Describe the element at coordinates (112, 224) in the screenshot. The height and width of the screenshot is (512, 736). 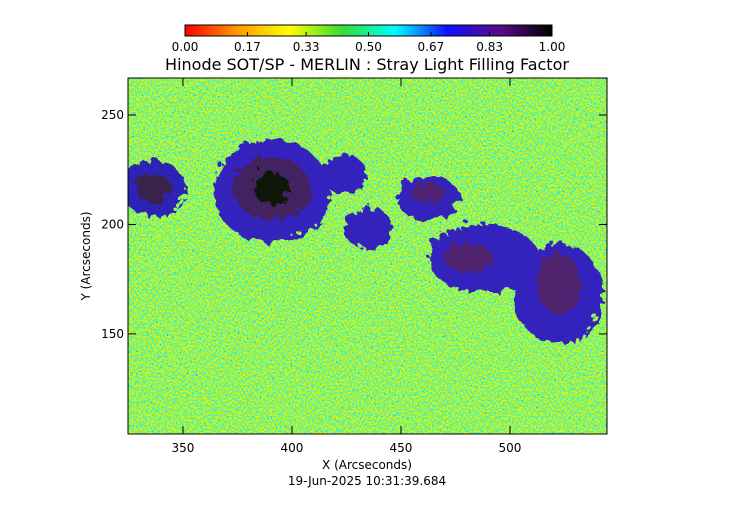
I see `y-tick-label: 200` at that location.